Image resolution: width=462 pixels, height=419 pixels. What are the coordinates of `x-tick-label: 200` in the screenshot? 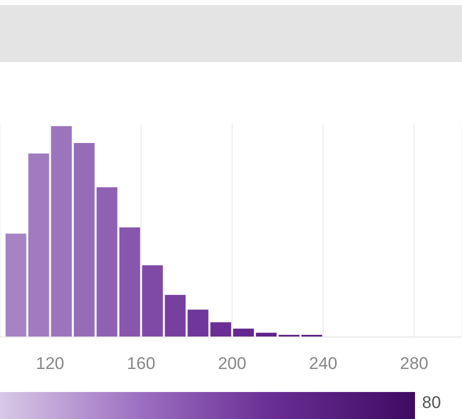 It's located at (232, 364).